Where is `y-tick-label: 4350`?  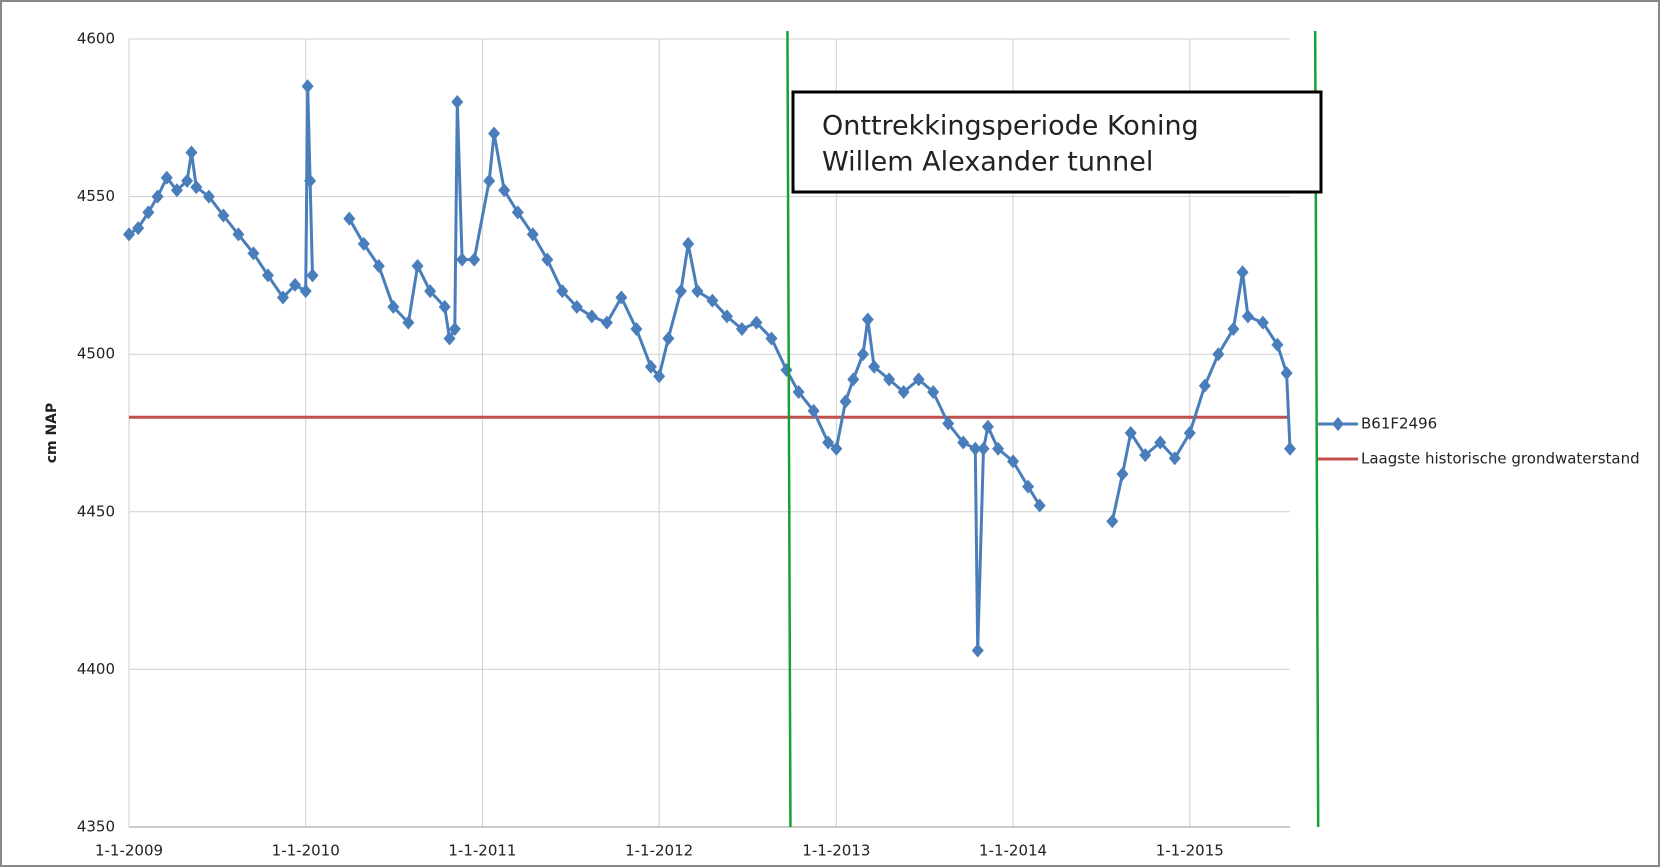 y-tick-label: 4350 is located at coordinates (96, 827).